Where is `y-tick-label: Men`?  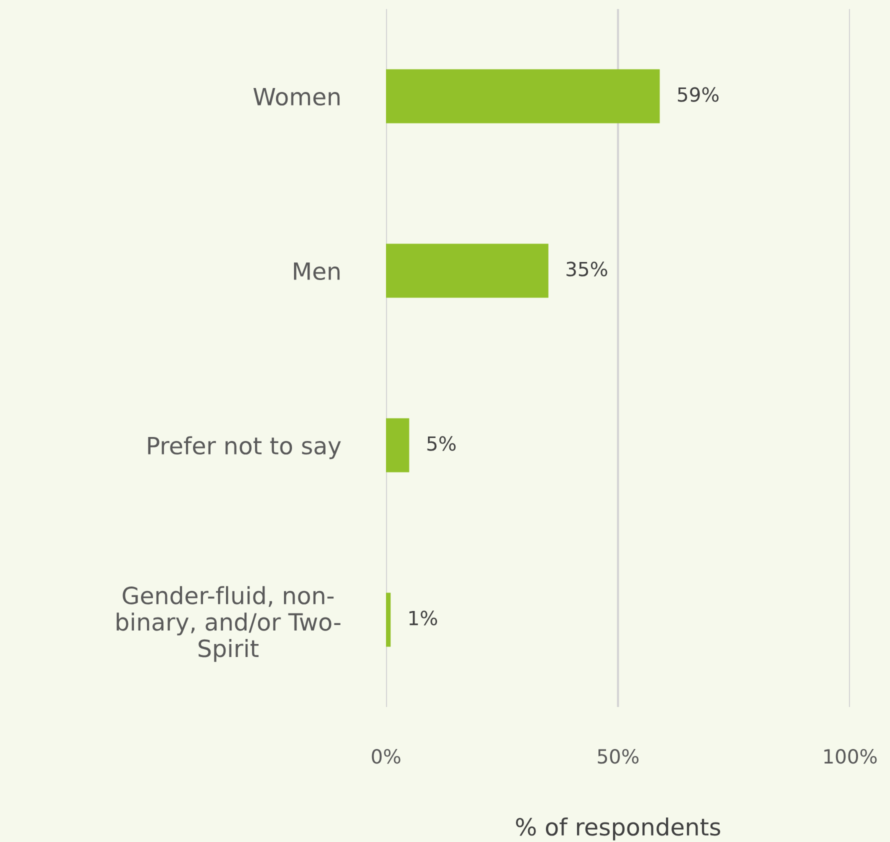
y-tick-label: Men is located at coordinates (317, 271).